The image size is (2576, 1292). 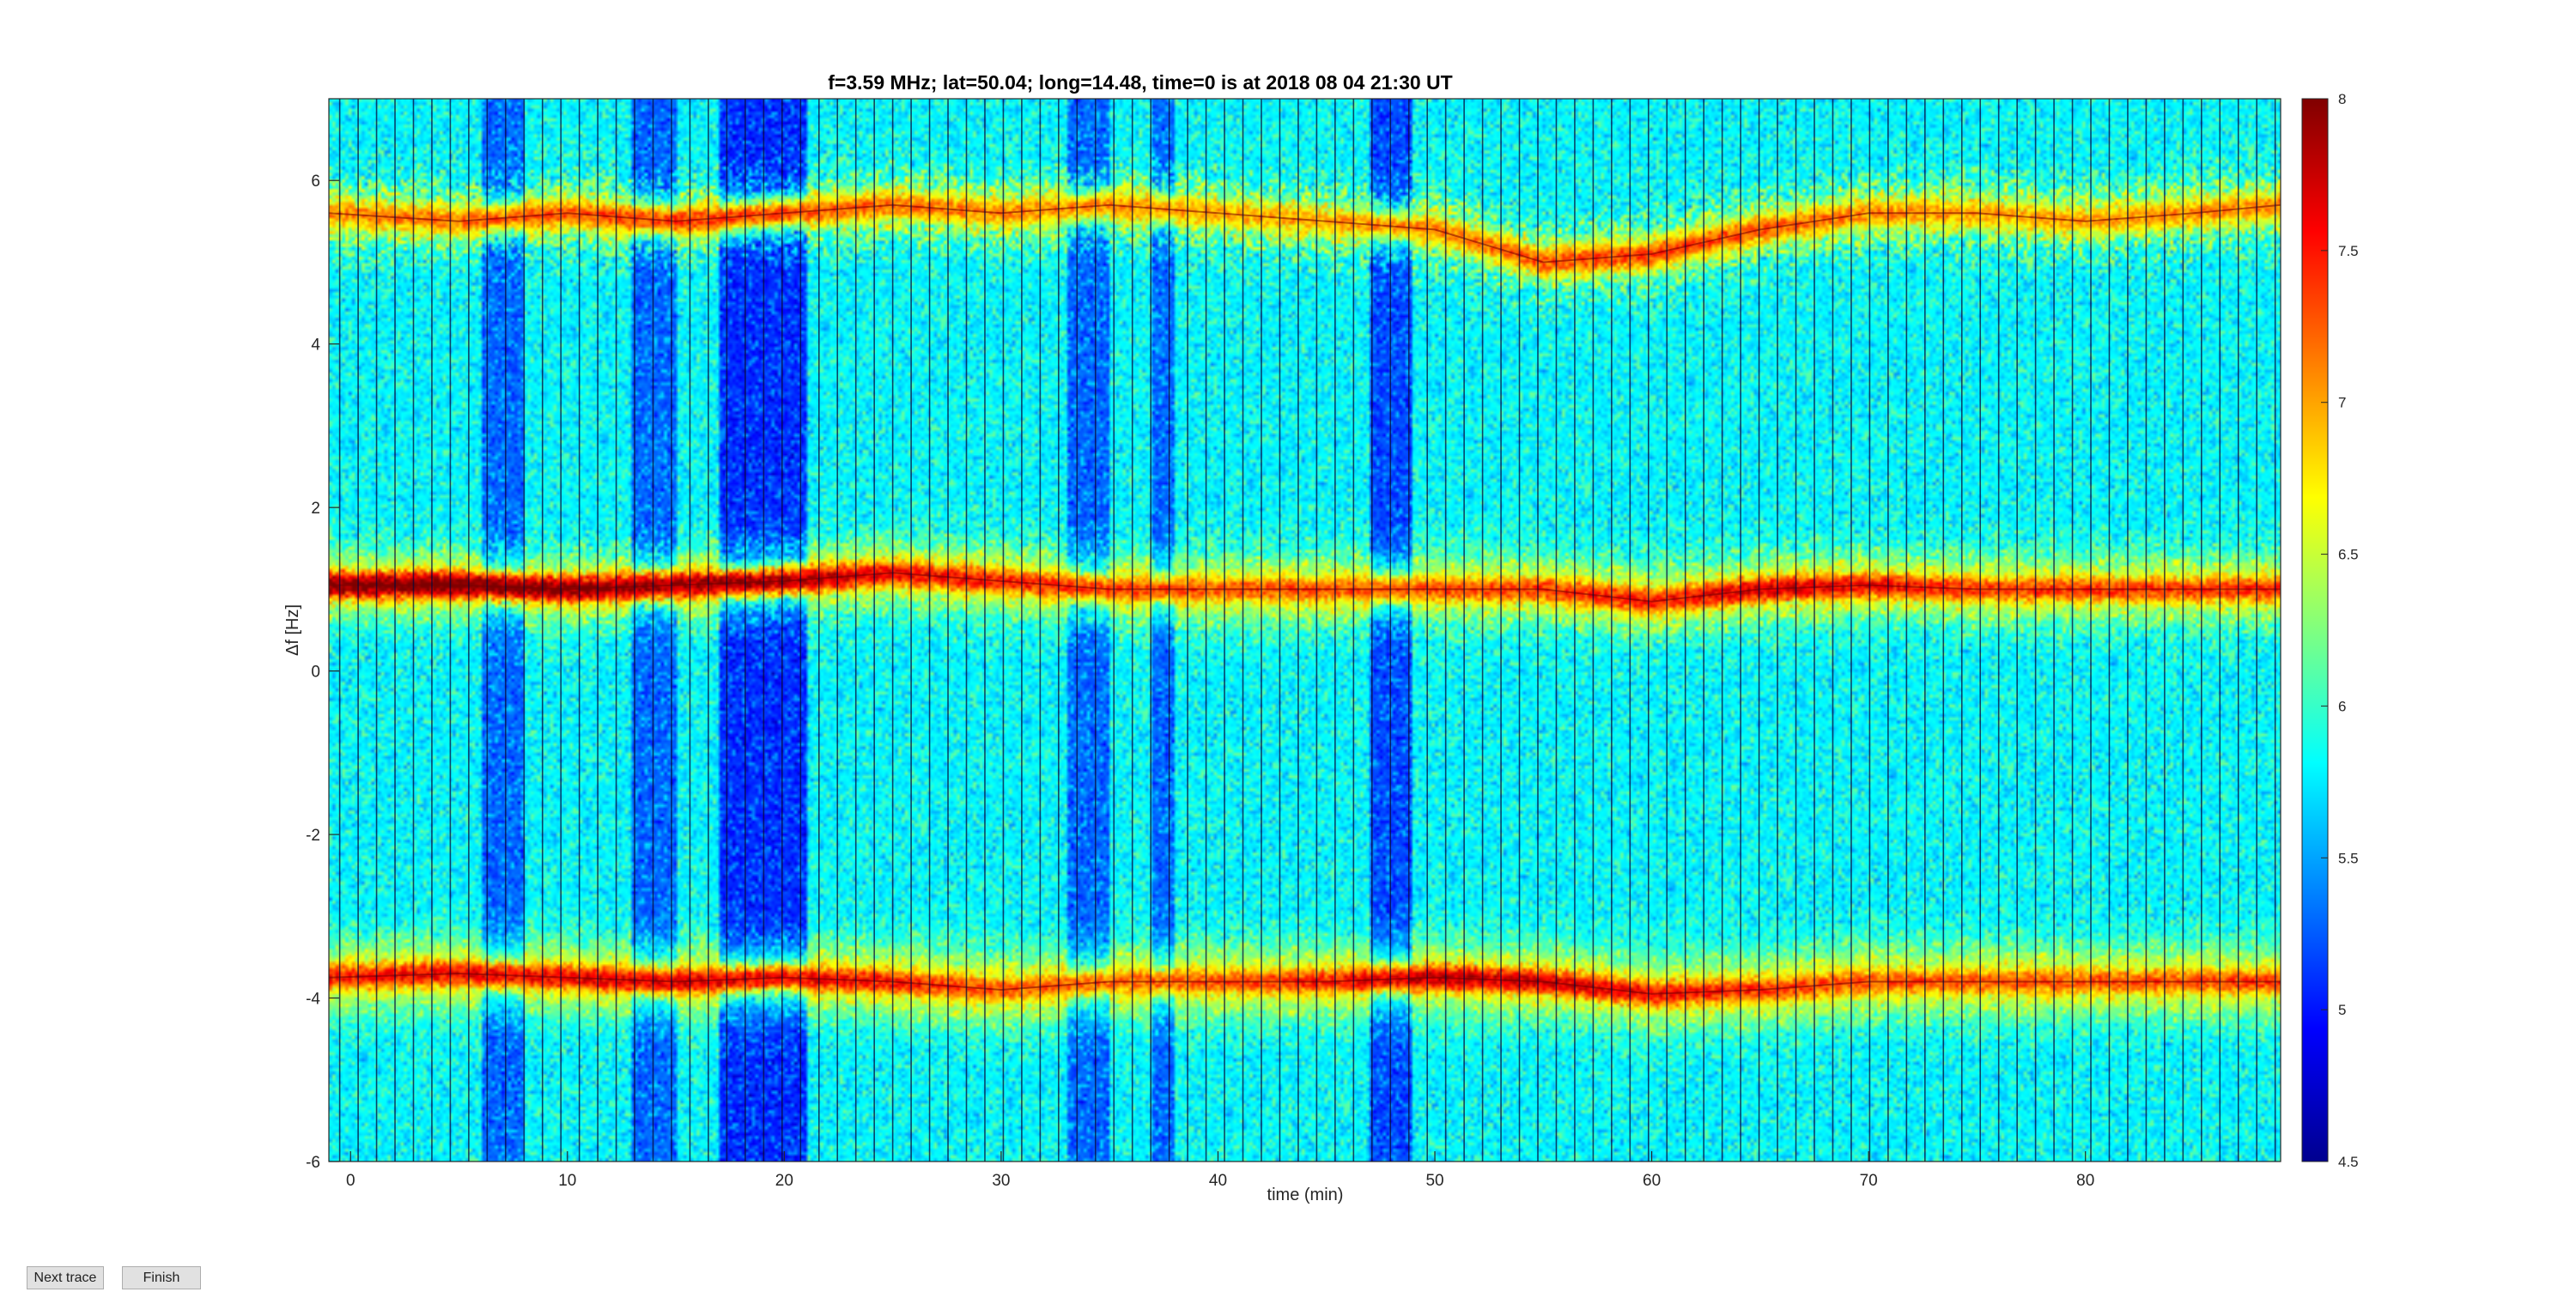 What do you see at coordinates (1220, 1170) in the screenshot?
I see `x-axis-ticks: 0 10 20 30 40 50 60 70 80` at bounding box center [1220, 1170].